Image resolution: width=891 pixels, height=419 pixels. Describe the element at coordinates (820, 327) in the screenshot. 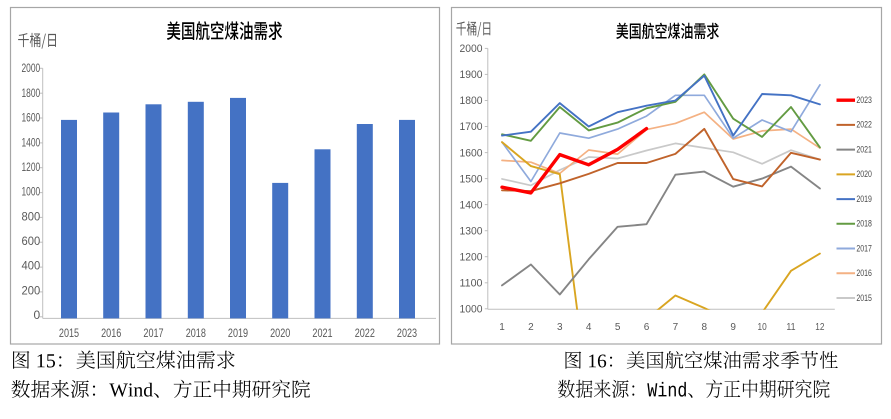

I see `svg-text: 12` at that location.